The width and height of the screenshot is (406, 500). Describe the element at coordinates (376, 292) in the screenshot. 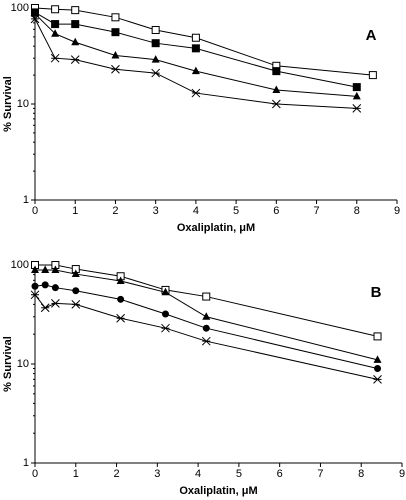

I see `panel-label: B` at that location.